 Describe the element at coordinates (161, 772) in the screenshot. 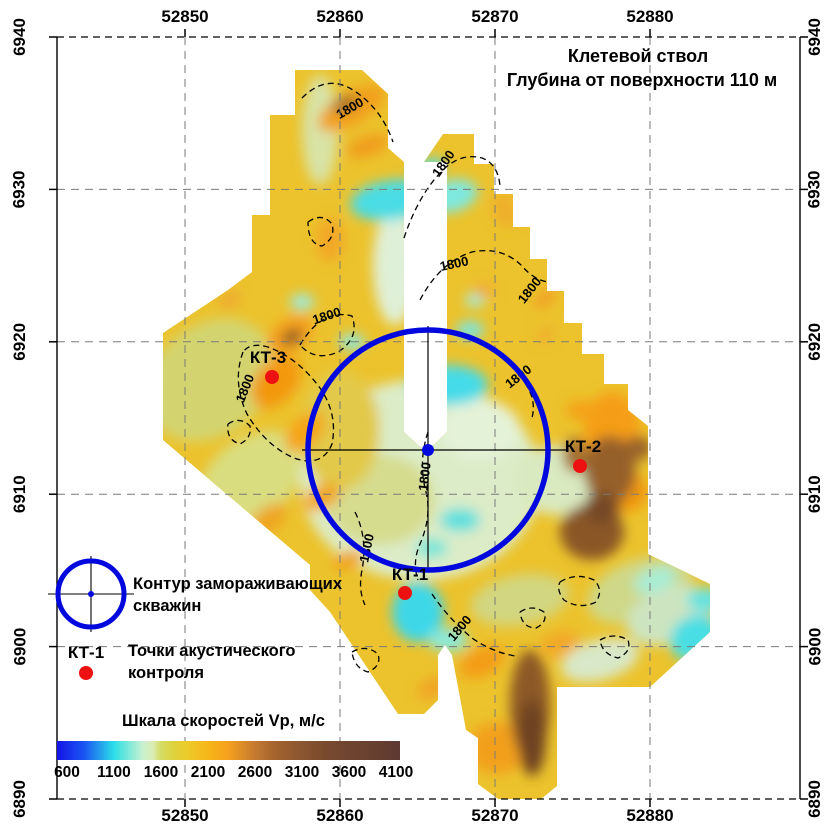

I see `colorbar-tick: 1600` at that location.